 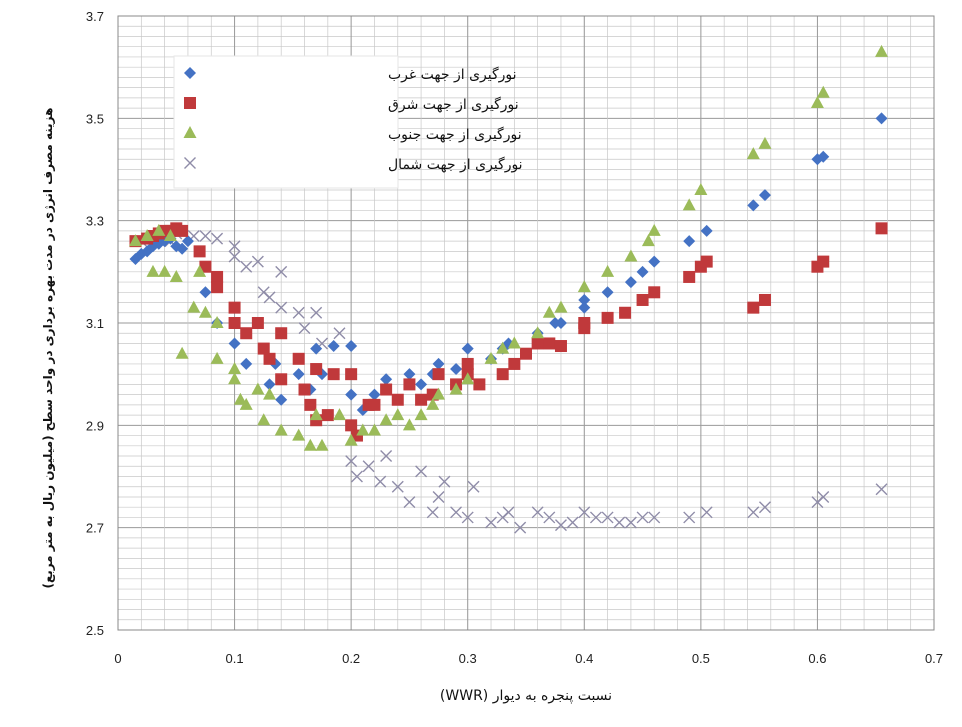 What do you see at coordinates (235, 658) in the screenshot?
I see `x-tick-label: 0.1` at bounding box center [235, 658].